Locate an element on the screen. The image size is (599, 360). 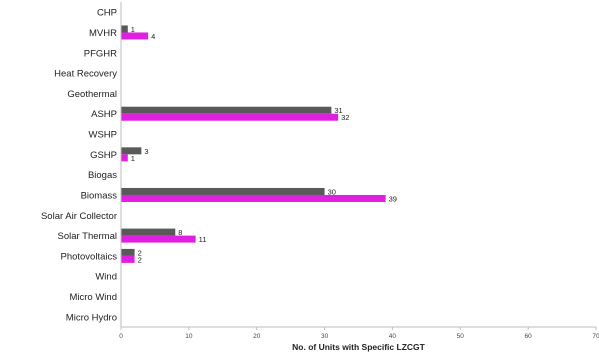
data-label: 39 is located at coordinates (393, 198).